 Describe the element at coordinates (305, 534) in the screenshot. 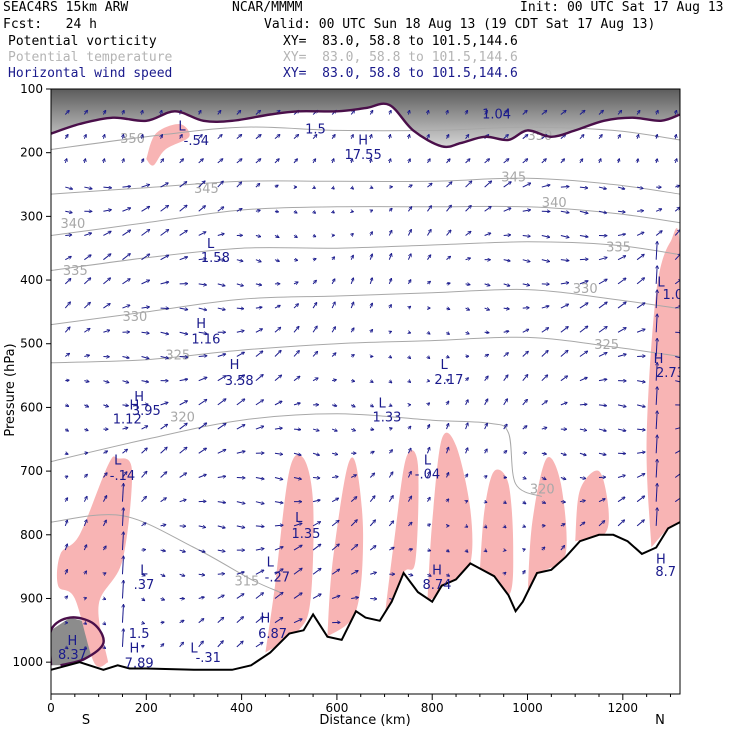

I see `extremum-label: 1.35` at that location.